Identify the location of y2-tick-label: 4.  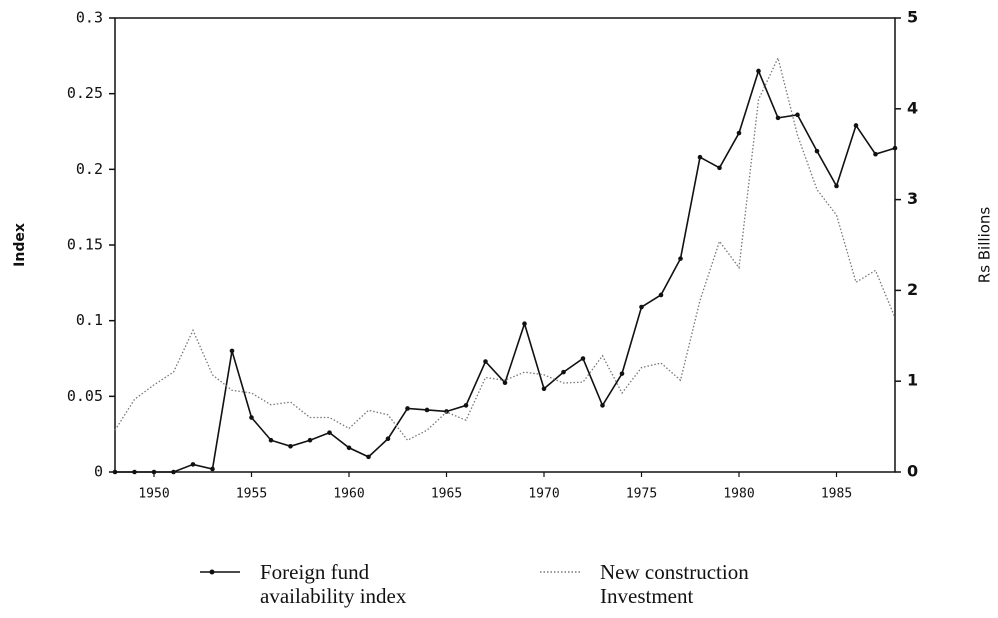
(912, 107).